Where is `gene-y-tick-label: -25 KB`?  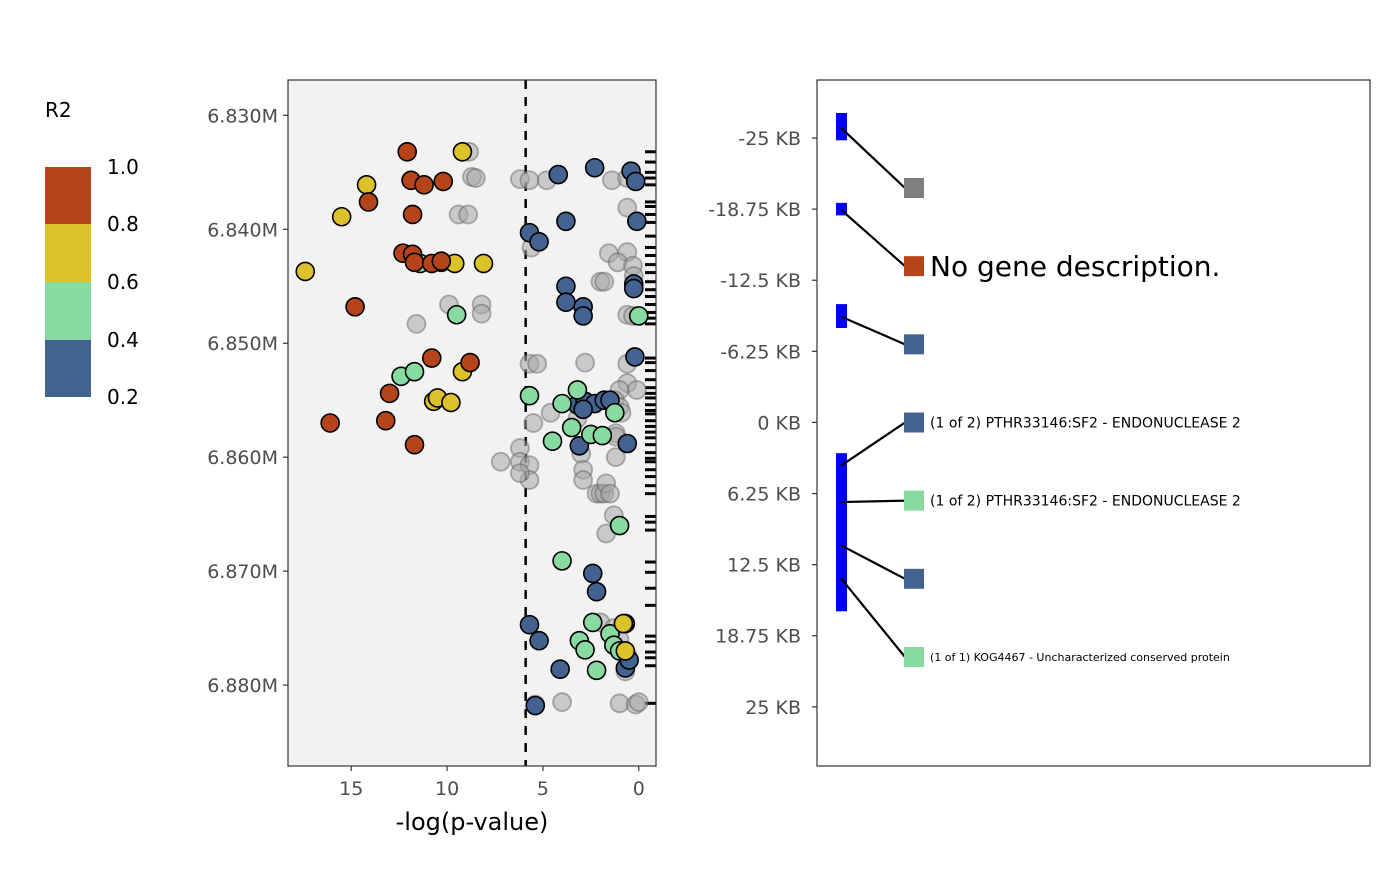 gene-y-tick-label: -25 KB is located at coordinates (769, 139).